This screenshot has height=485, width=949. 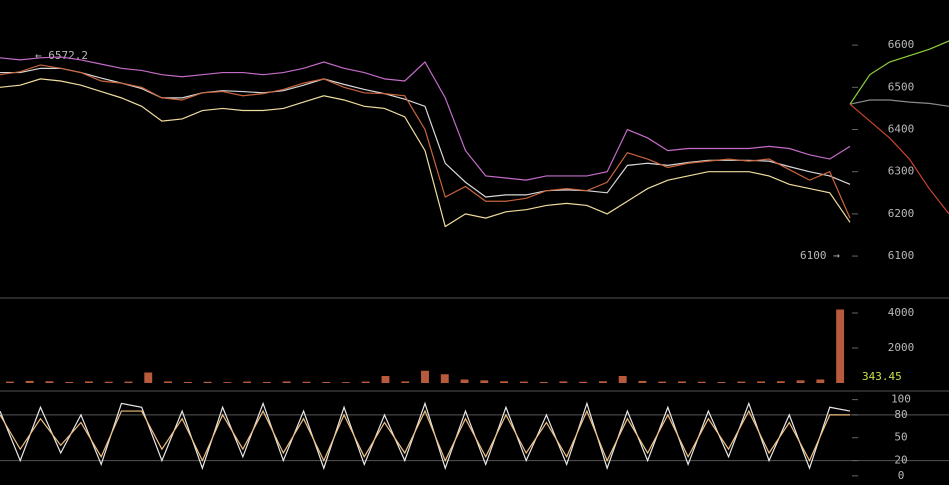 What do you see at coordinates (882, 376) in the screenshot?
I see `volume-annotation: 343.45` at bounding box center [882, 376].